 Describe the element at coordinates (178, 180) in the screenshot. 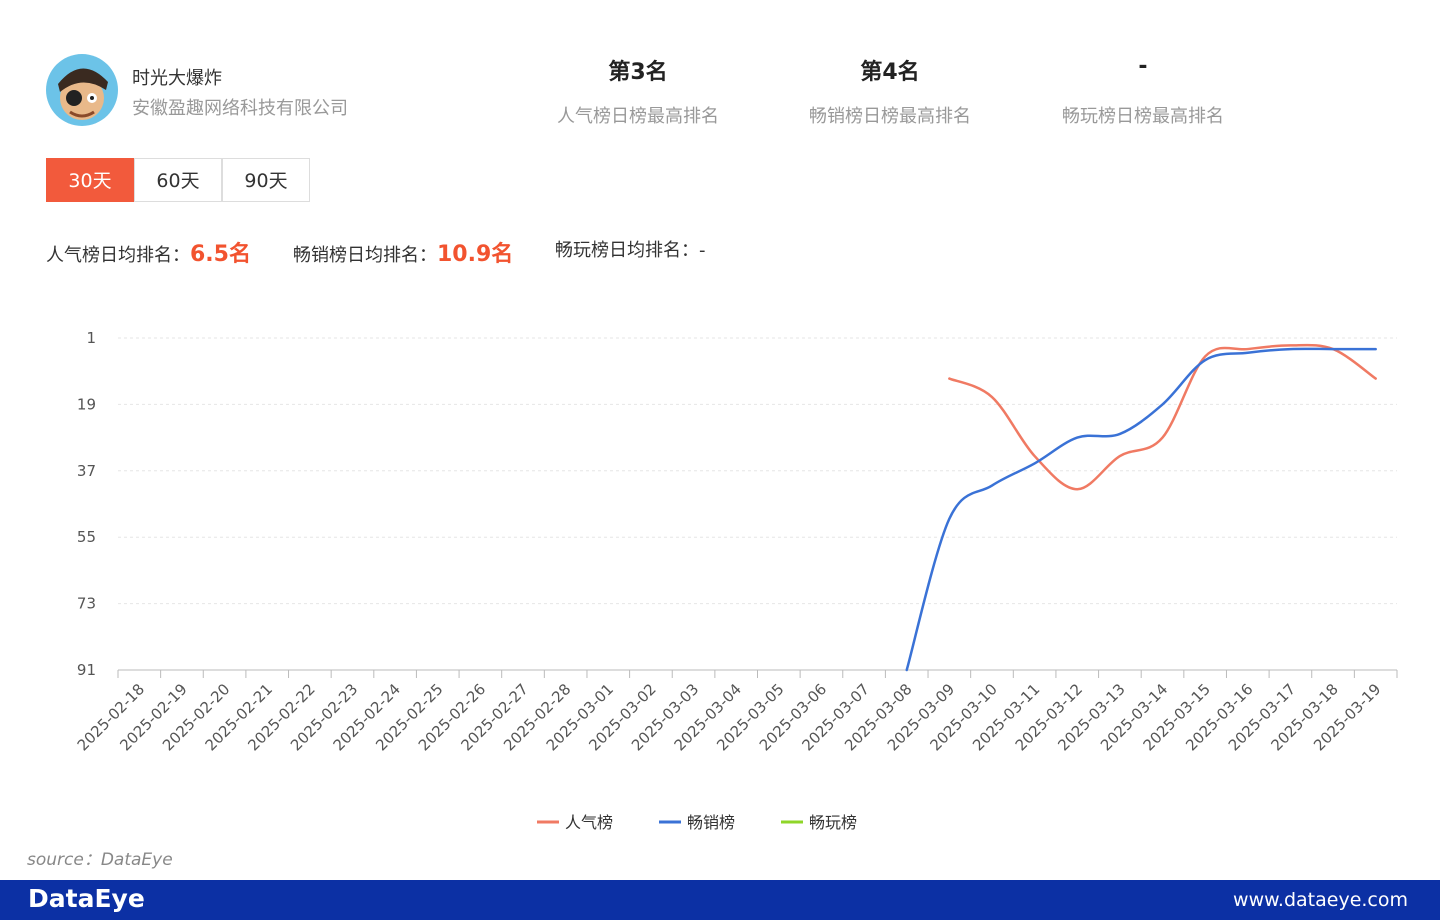

I see `range-tab: 60天` at that location.